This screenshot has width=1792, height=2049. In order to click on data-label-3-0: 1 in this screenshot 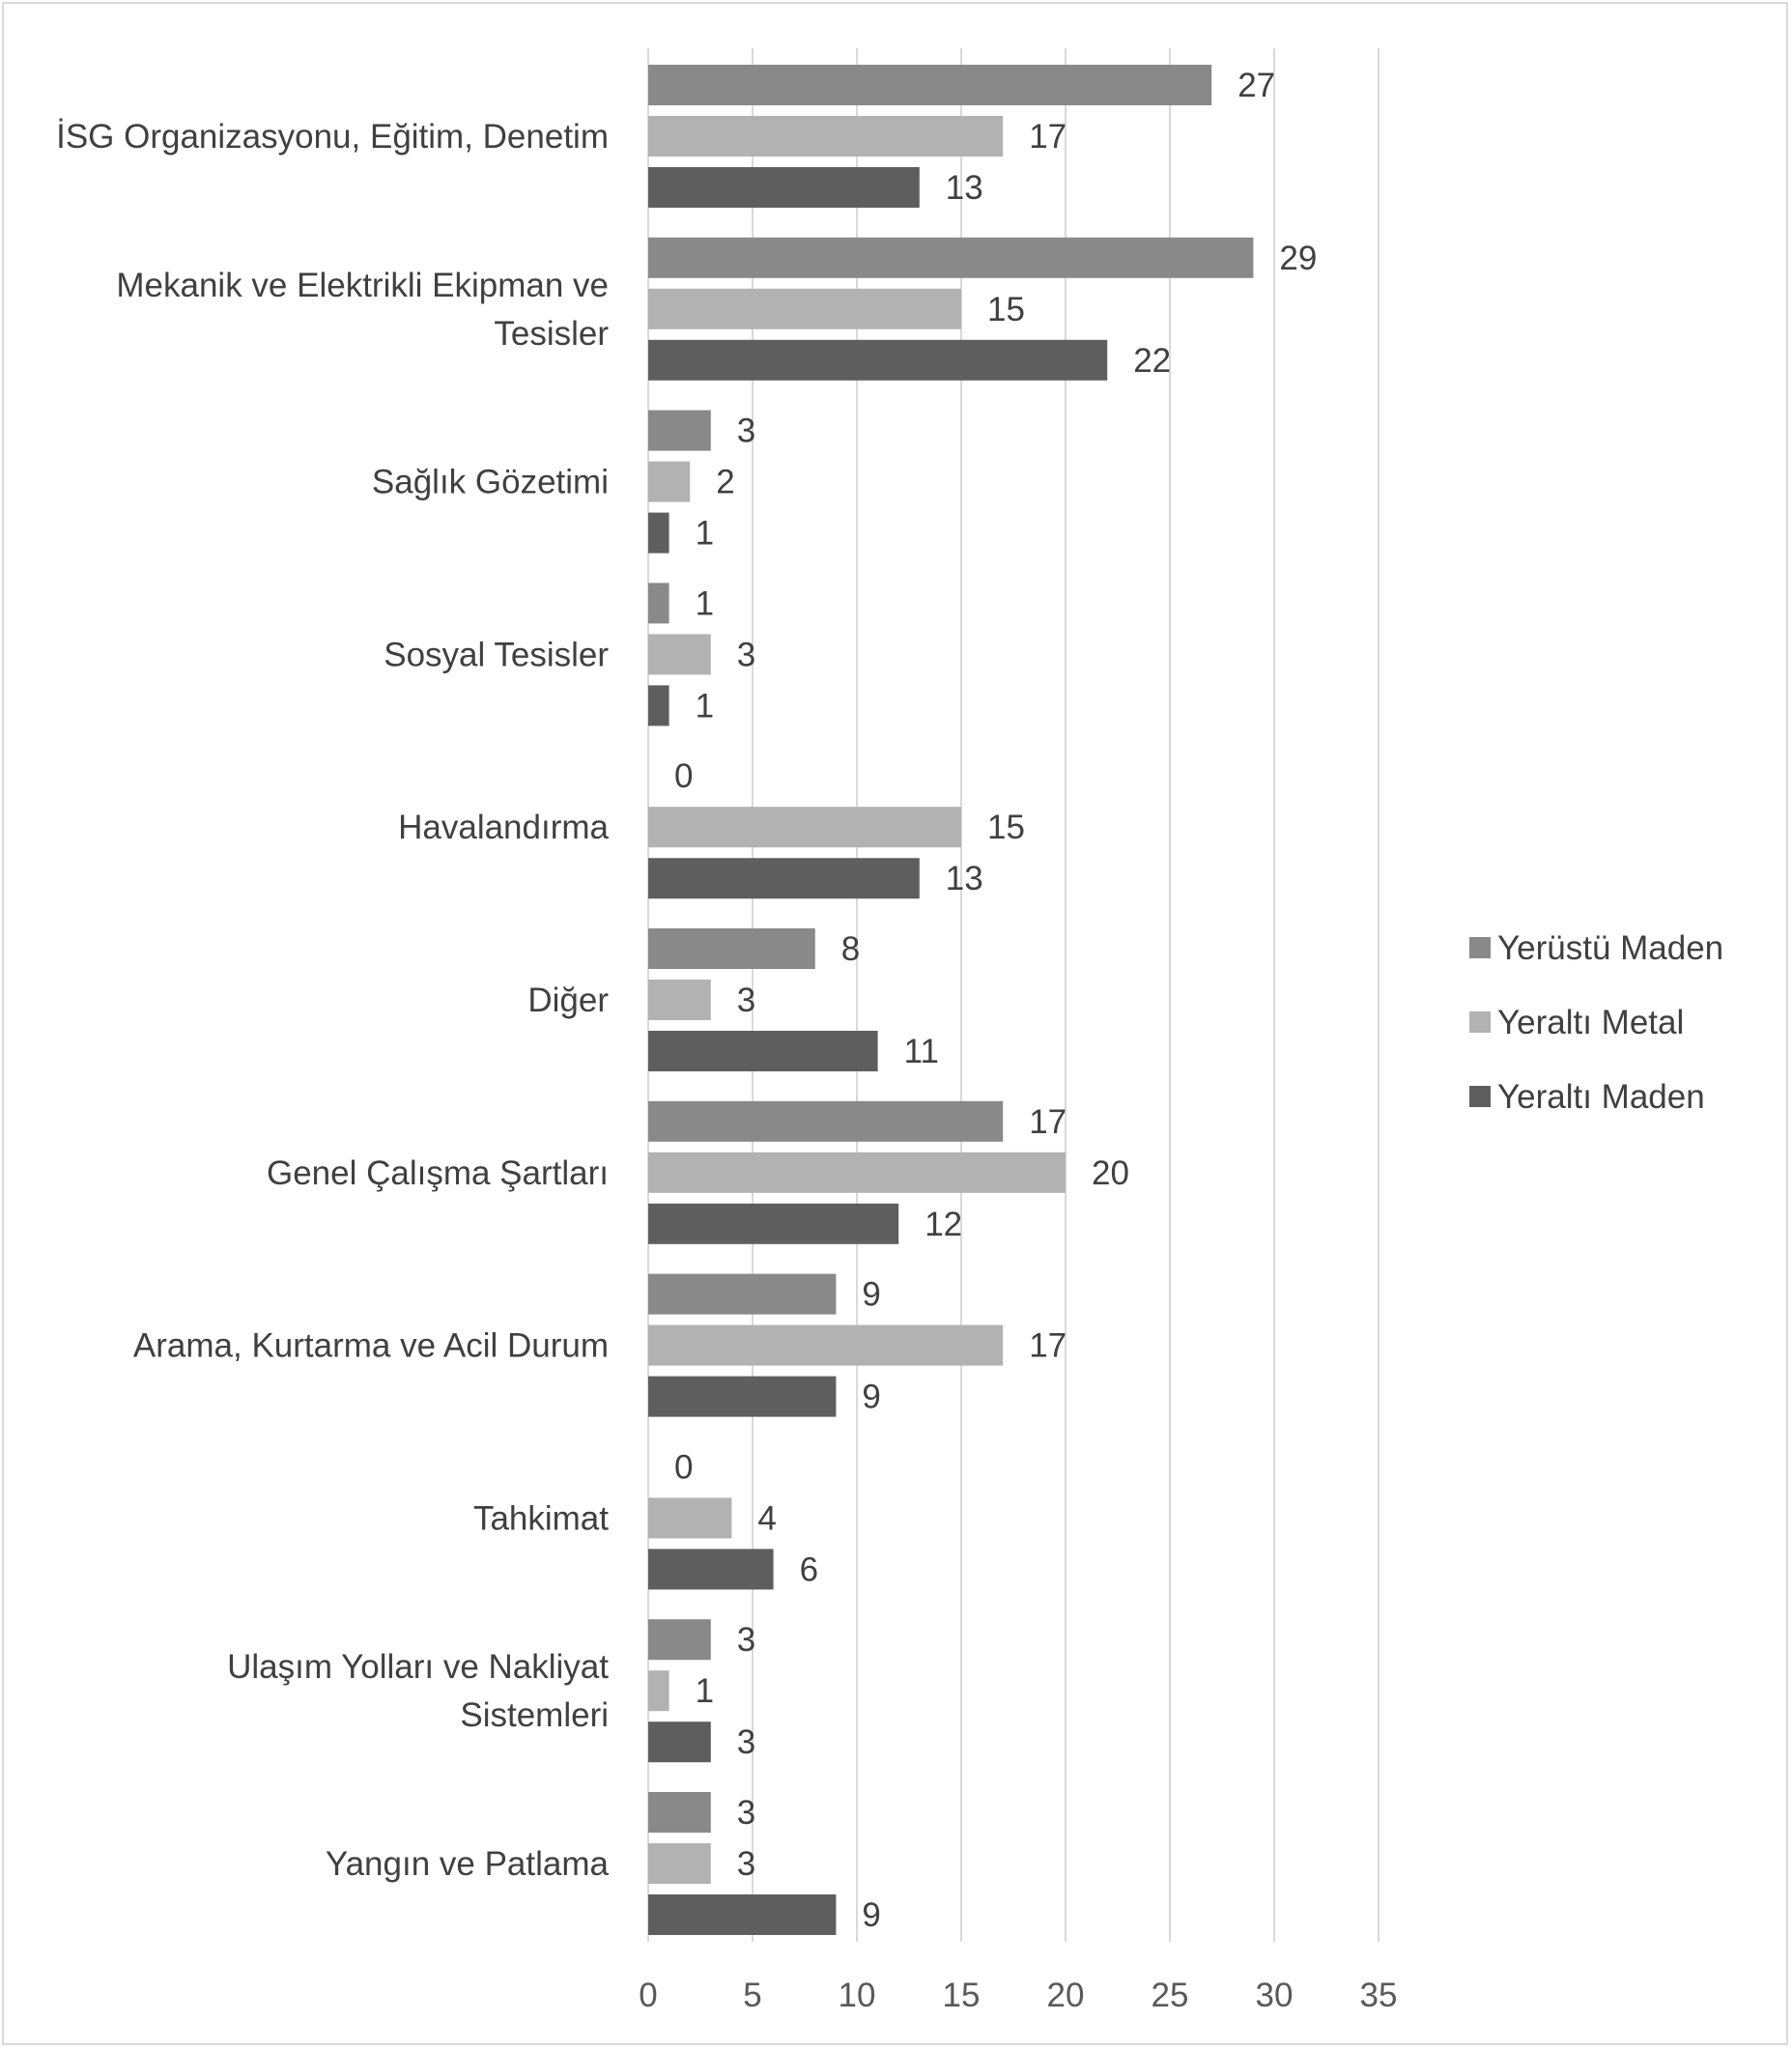, I will do `click(705, 603)`.